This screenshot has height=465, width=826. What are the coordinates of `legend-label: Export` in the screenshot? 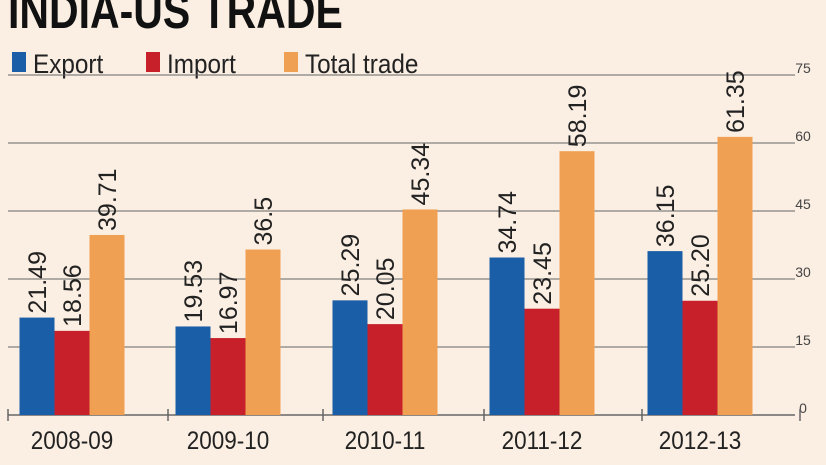 It's located at (68, 64).